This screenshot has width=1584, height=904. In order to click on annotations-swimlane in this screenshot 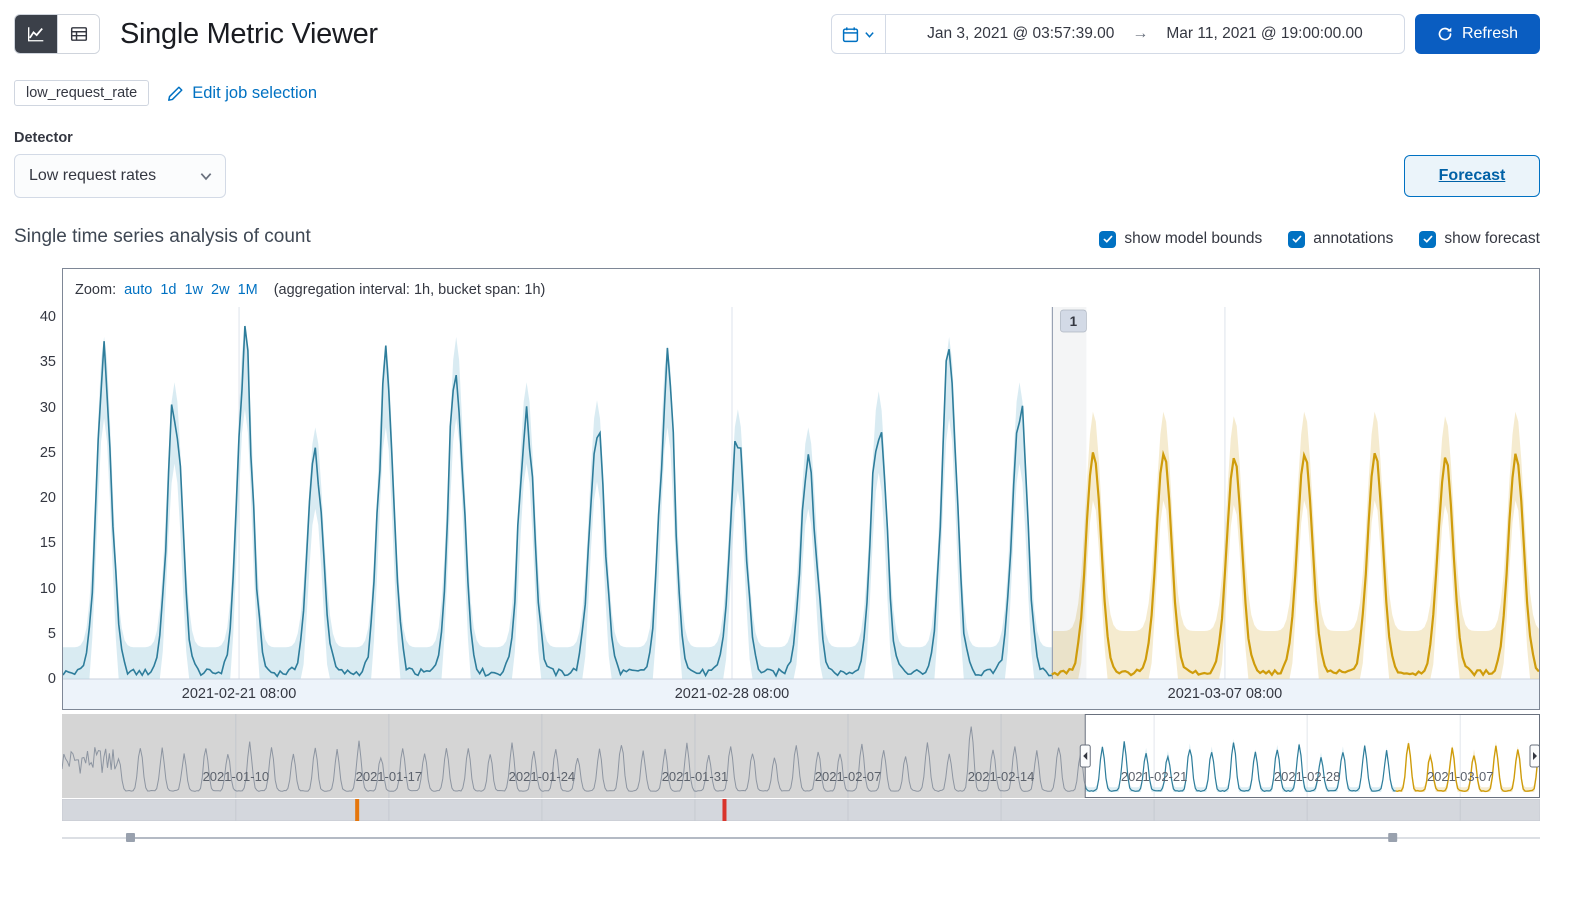, I will do `click(801, 810)`.